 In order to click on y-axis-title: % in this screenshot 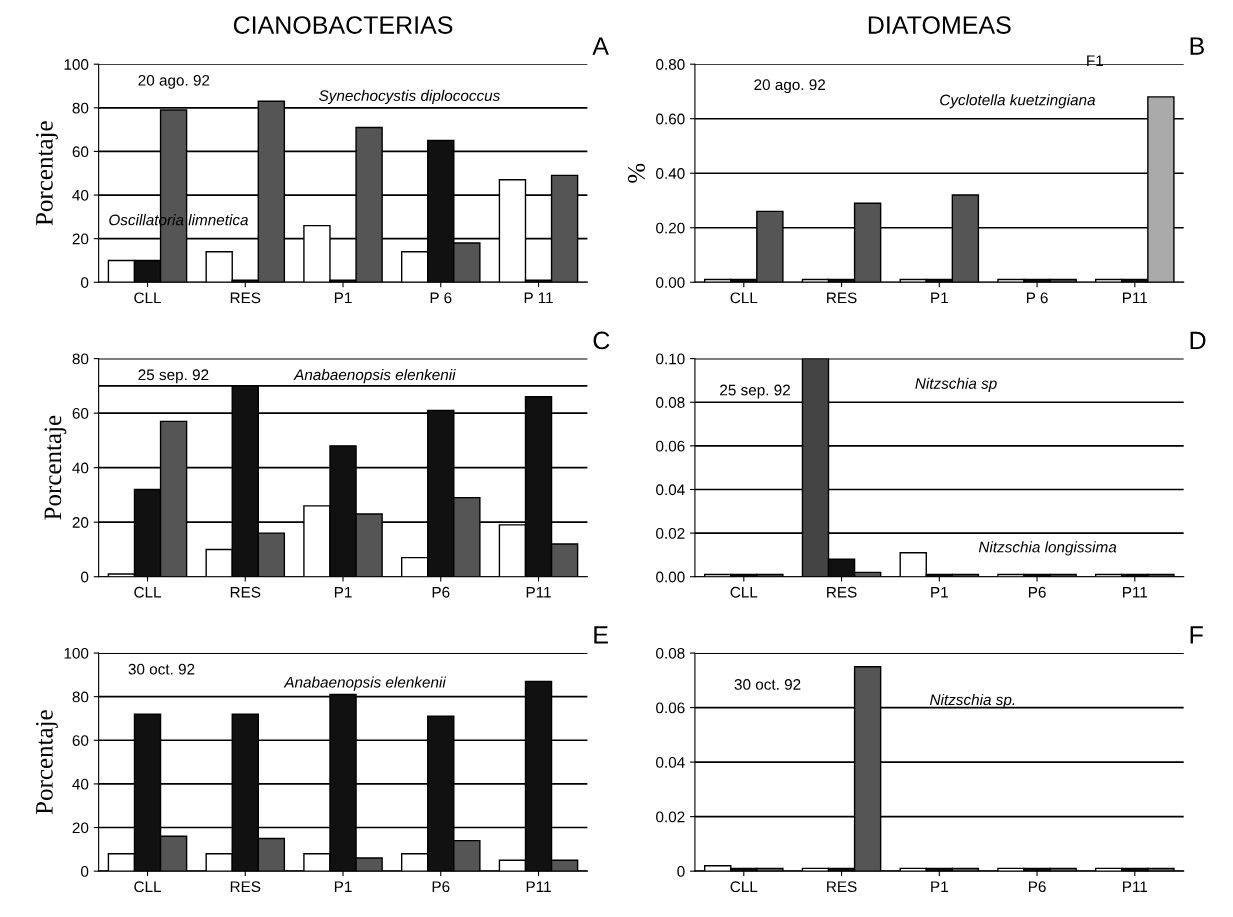, I will do `click(636, 173)`.